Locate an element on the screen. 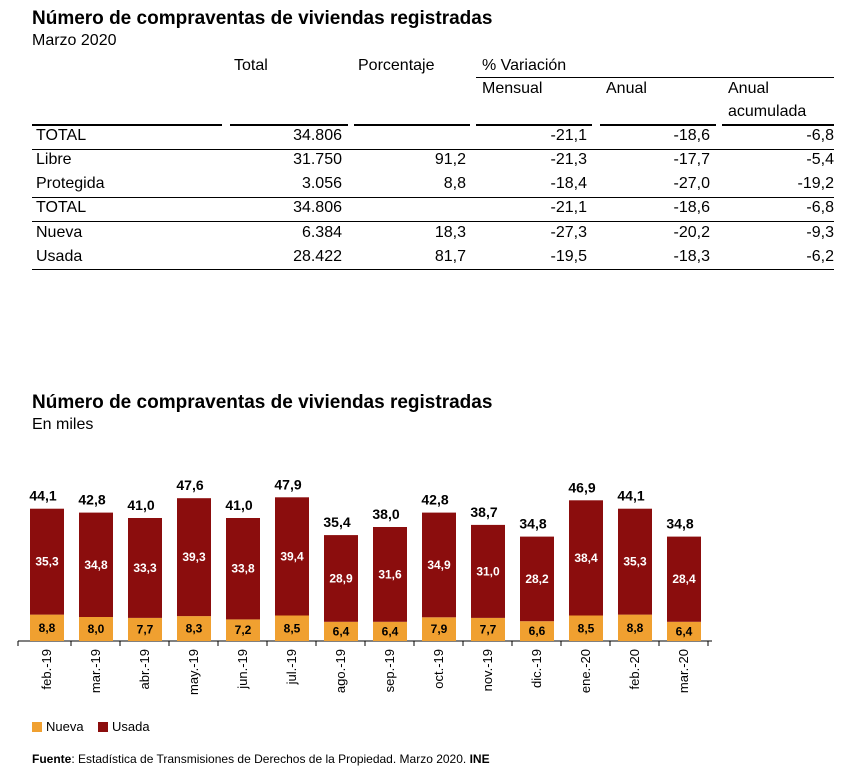 The width and height of the screenshot is (860, 778). data-label-usada: 34,8 is located at coordinates (96, 565).